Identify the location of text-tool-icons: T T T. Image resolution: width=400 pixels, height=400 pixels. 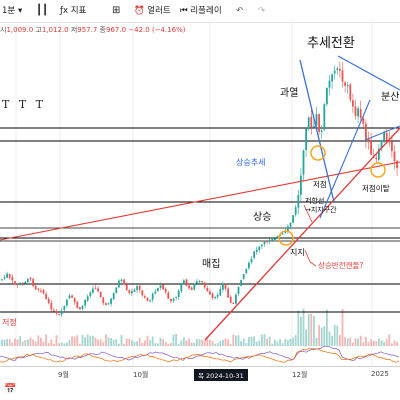
(24, 104).